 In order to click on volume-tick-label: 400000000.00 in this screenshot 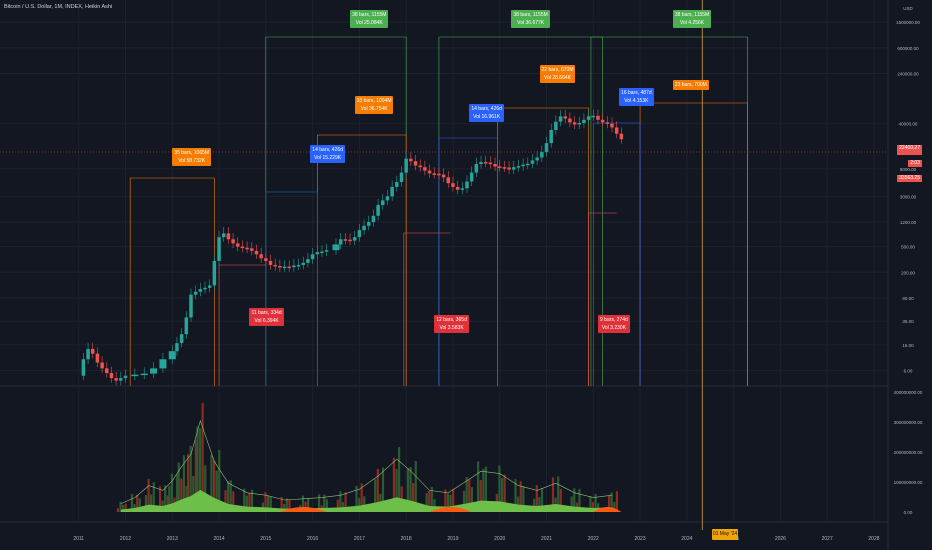, I will do `click(908, 392)`.